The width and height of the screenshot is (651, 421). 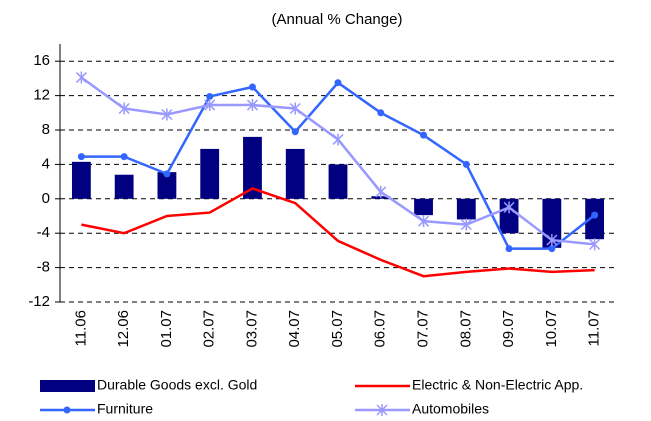 I want to click on x-tick-label: 08.07, so click(x=465, y=329).